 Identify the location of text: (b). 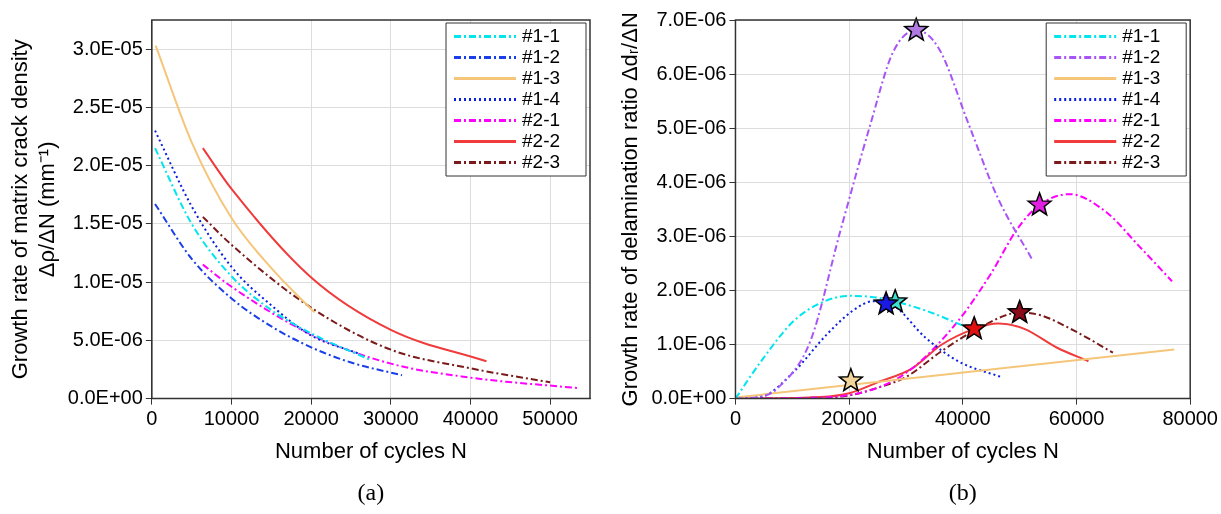
(962, 492).